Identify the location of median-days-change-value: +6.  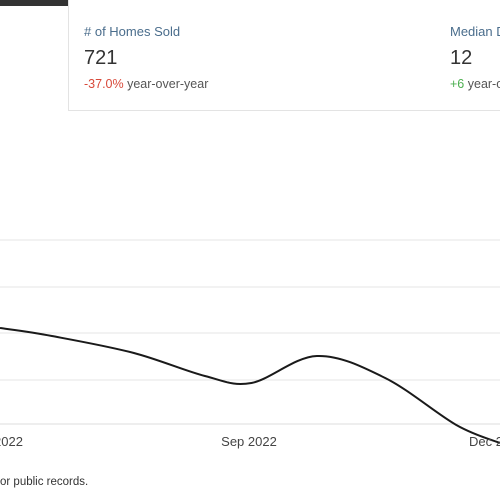
(457, 84).